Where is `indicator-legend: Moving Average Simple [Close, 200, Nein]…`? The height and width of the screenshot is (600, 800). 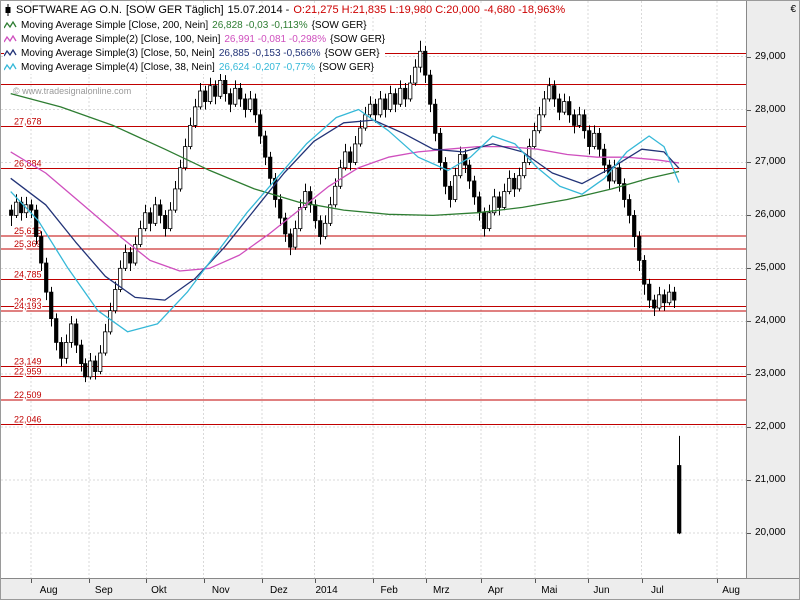 indicator-legend: Moving Average Simple [Close, 200, Nein]… is located at coordinates (197, 46).